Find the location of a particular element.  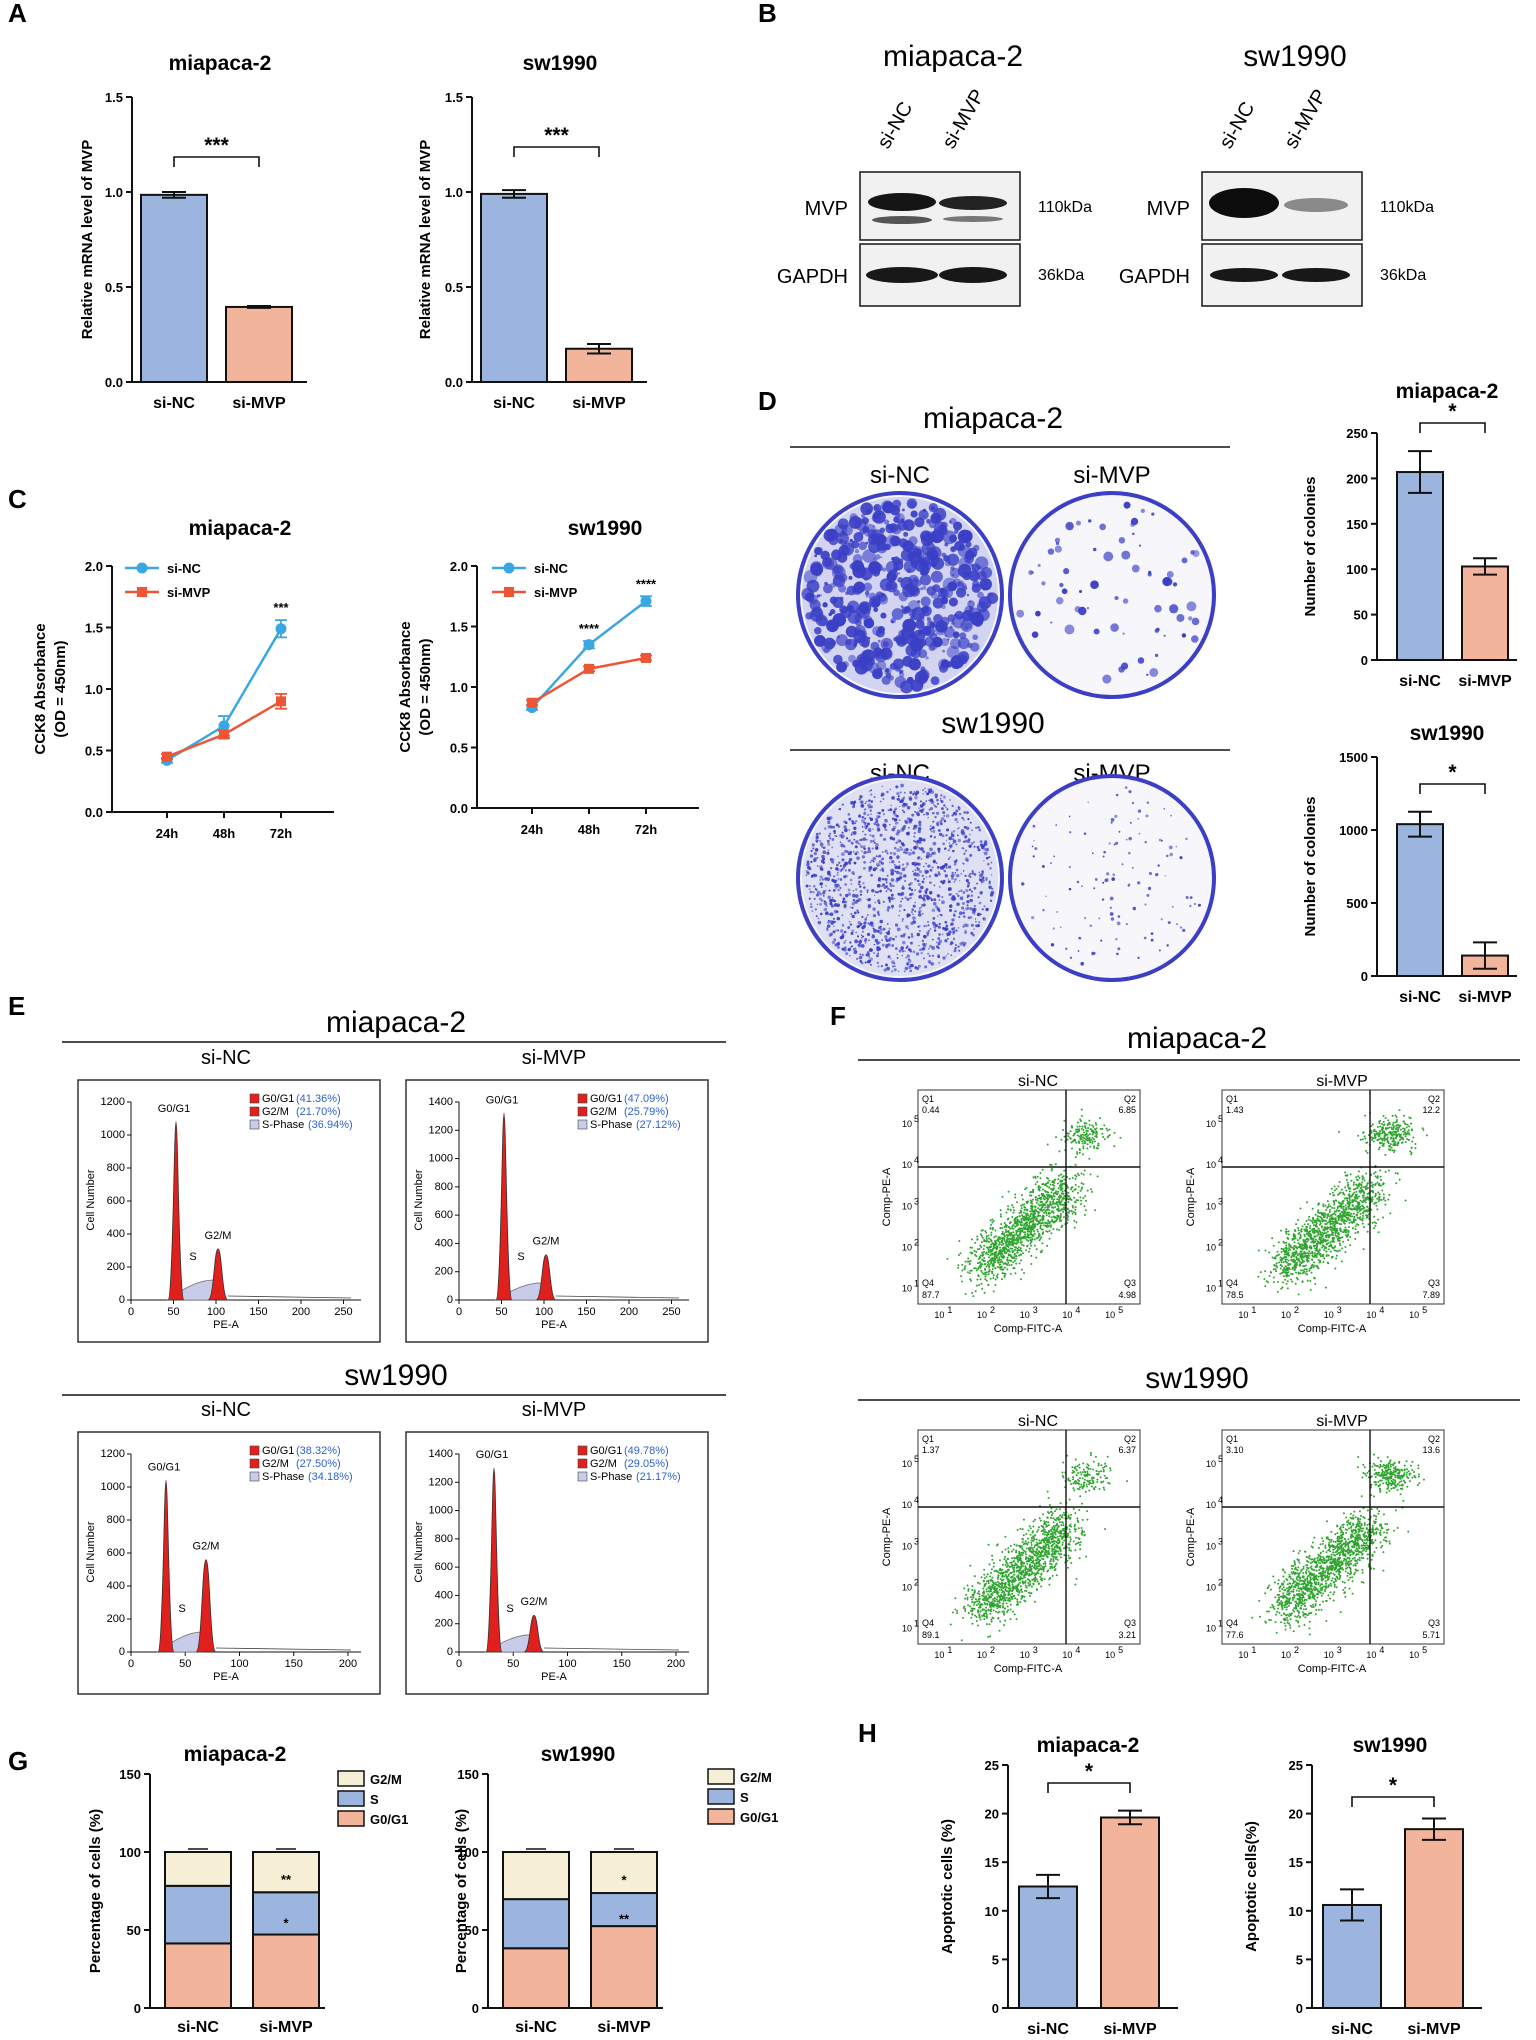

x-tick-label: si-NC is located at coordinates (1420, 681).